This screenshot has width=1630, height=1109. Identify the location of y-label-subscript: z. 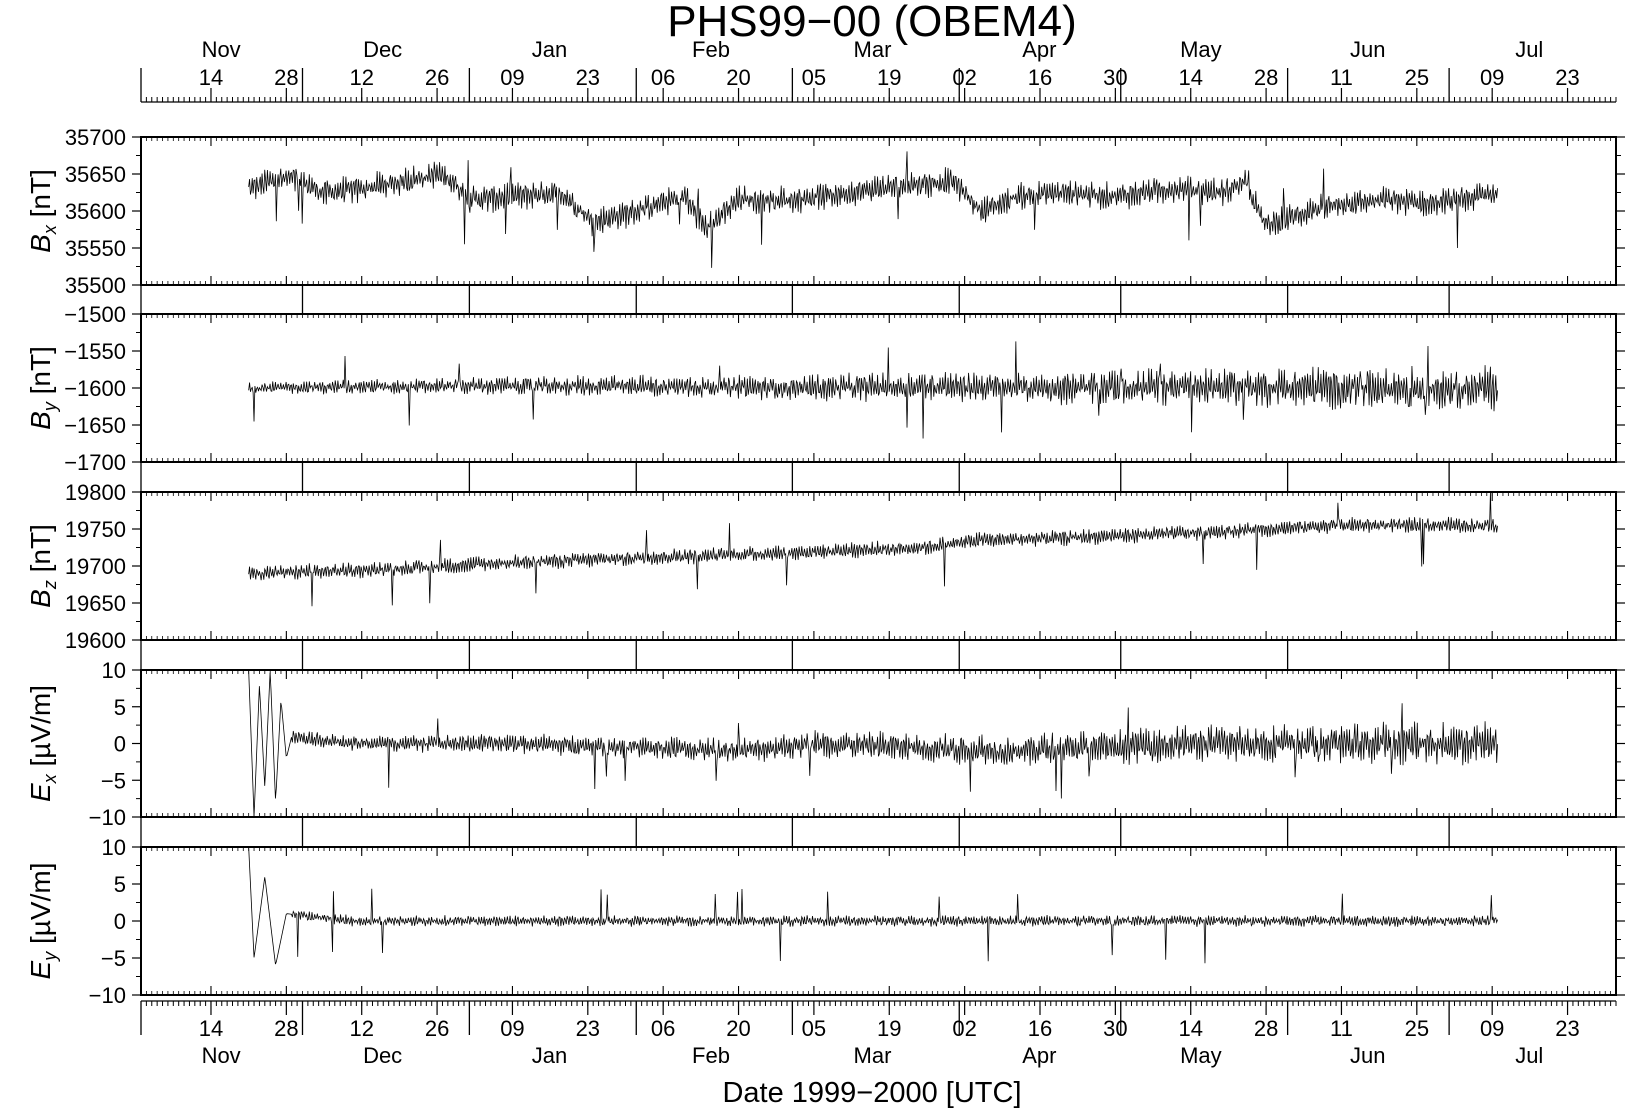
(50, 585).